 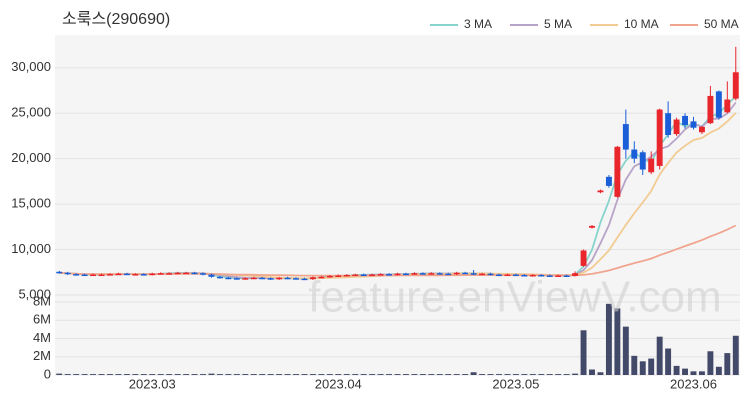 What do you see at coordinates (31, 157) in the screenshot?
I see `y-tick-label: 20,000` at bounding box center [31, 157].